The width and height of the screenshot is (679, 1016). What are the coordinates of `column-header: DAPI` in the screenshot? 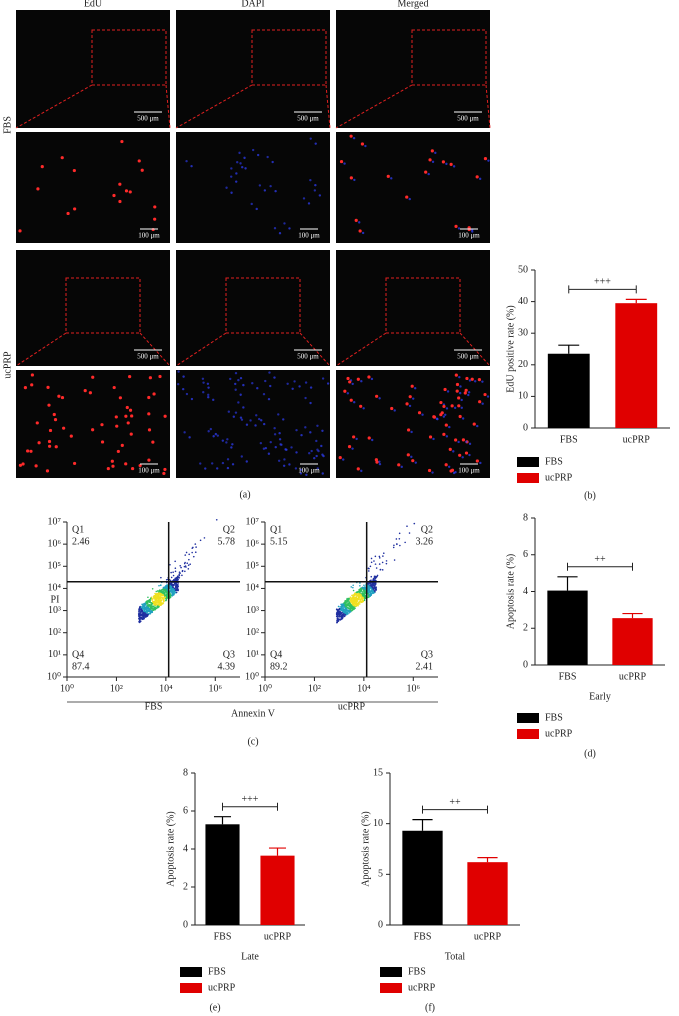 It's located at (252, 4).